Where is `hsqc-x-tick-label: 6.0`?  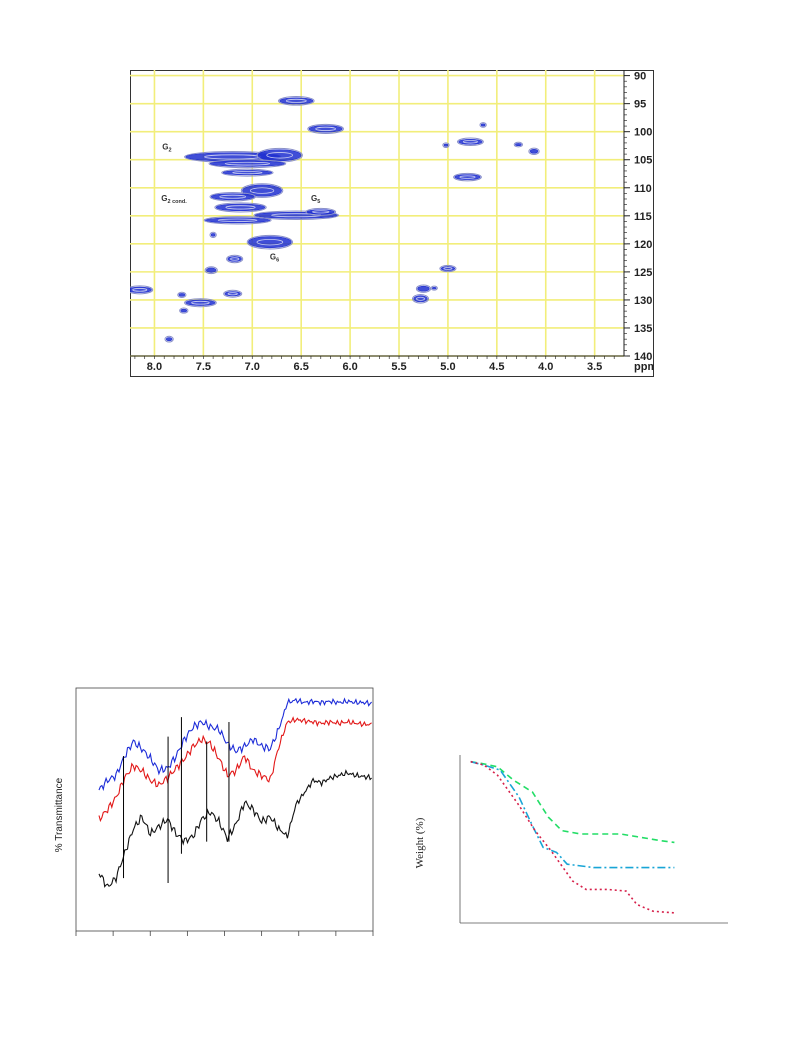 hsqc-x-tick-label: 6.0 is located at coordinates (349, 367).